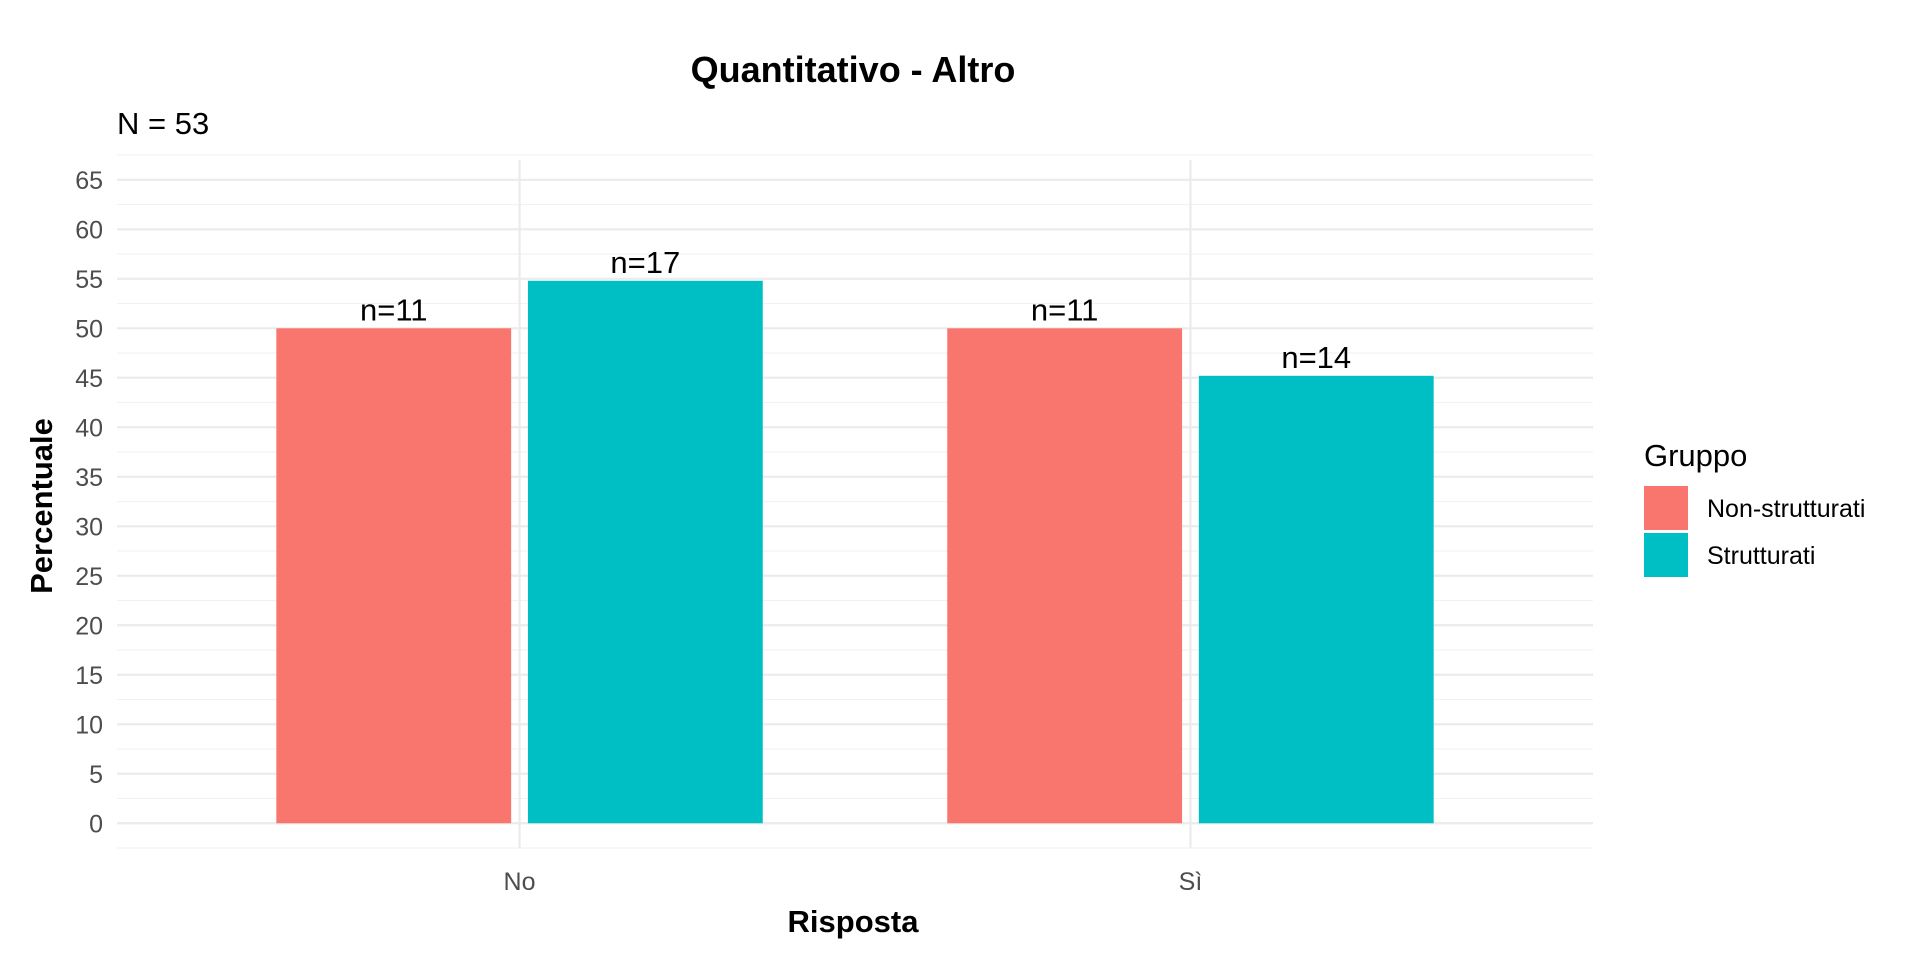 This screenshot has width=1920, height=960. Describe the element at coordinates (89, 626) in the screenshot. I see `y-tick-label: 20` at that location.